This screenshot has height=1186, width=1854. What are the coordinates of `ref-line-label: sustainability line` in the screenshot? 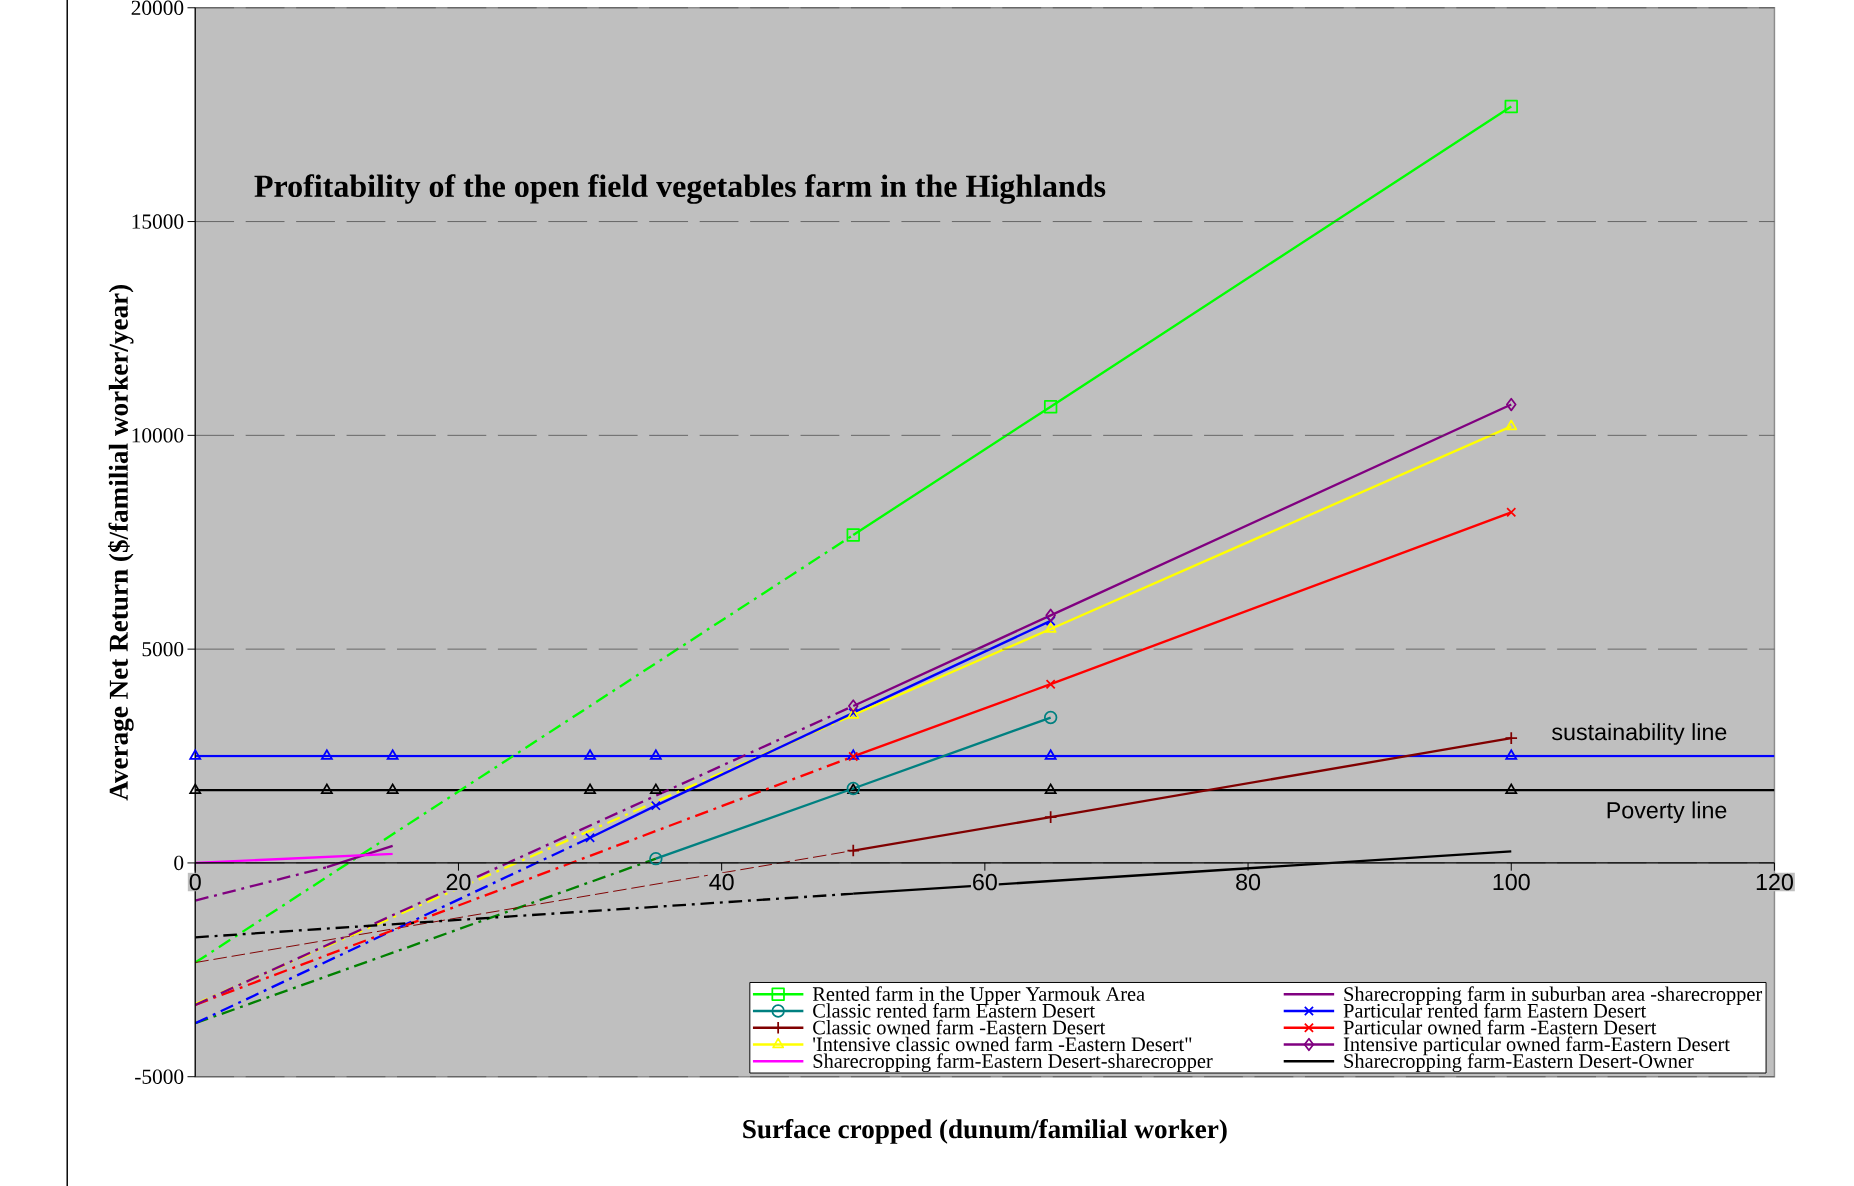 It's located at (1639, 734).